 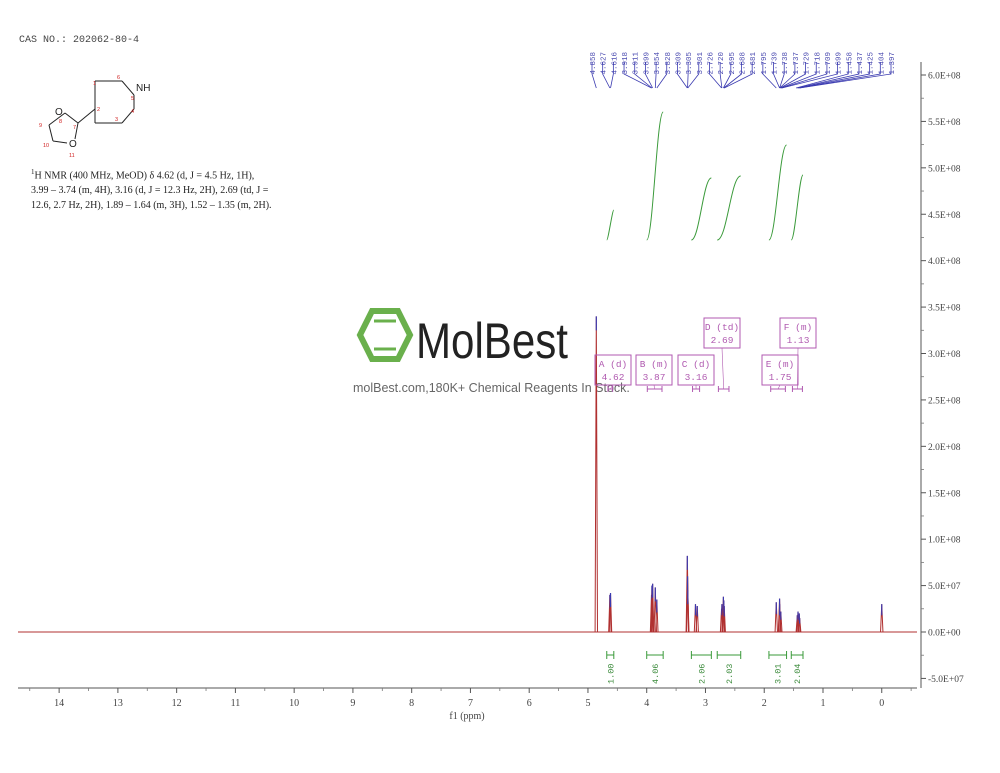 What do you see at coordinates (840, 63) in the screenshot?
I see `peak-shift-label: 1.699` at bounding box center [840, 63].